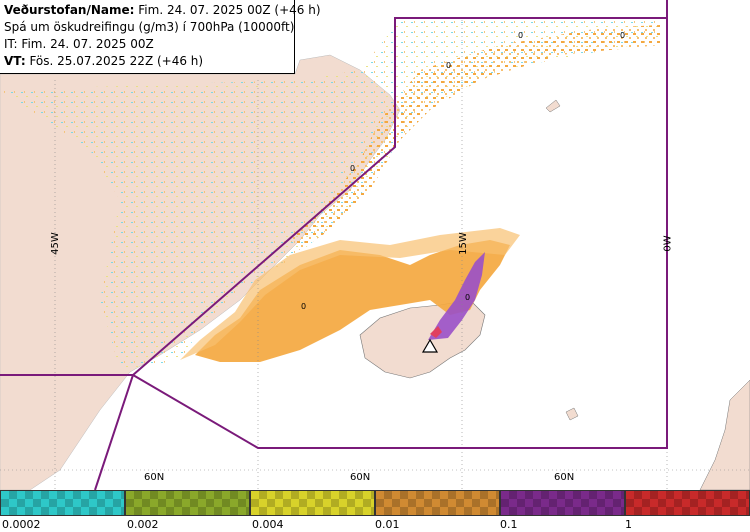 This screenshot has width=750, height=532. What do you see at coordinates (15, 61) in the screenshot?
I see `valid-time-label: VT:` at bounding box center [15, 61].